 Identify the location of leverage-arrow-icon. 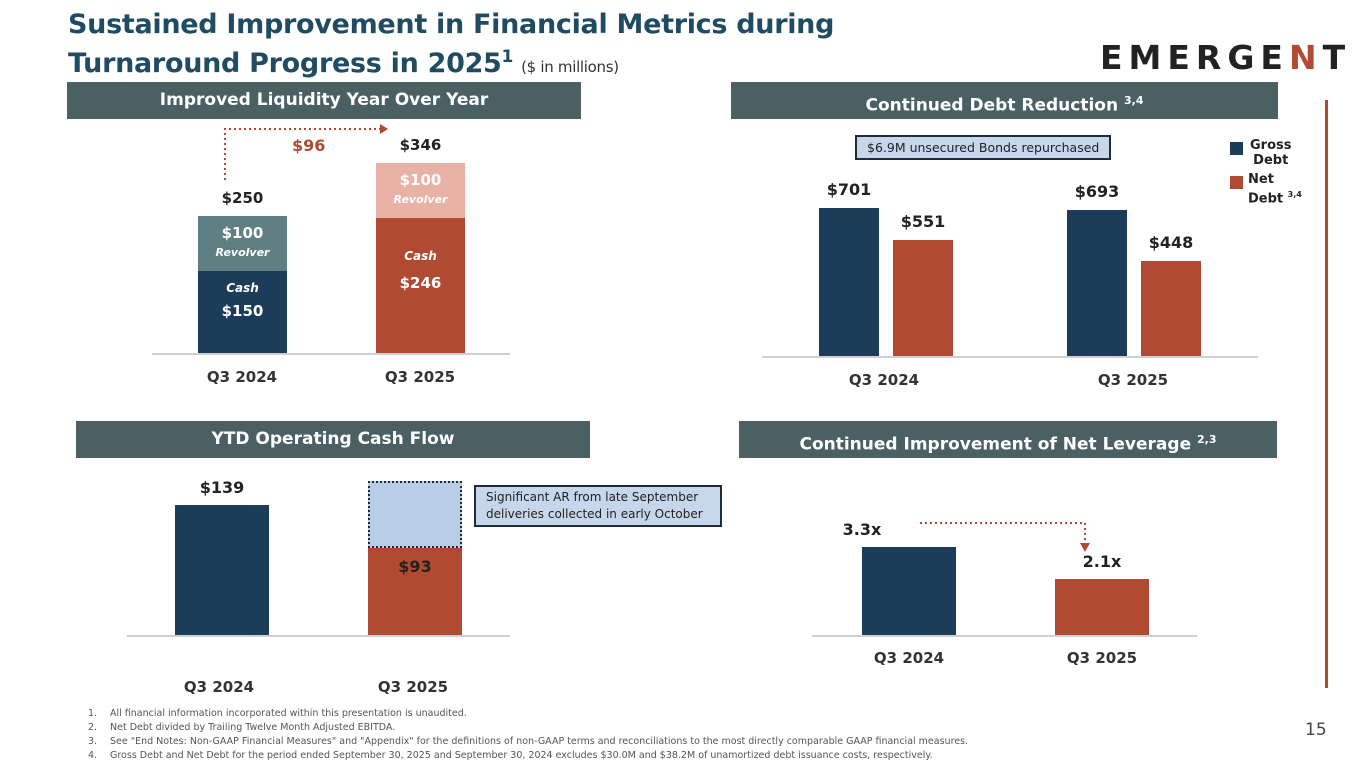
(1005, 537).